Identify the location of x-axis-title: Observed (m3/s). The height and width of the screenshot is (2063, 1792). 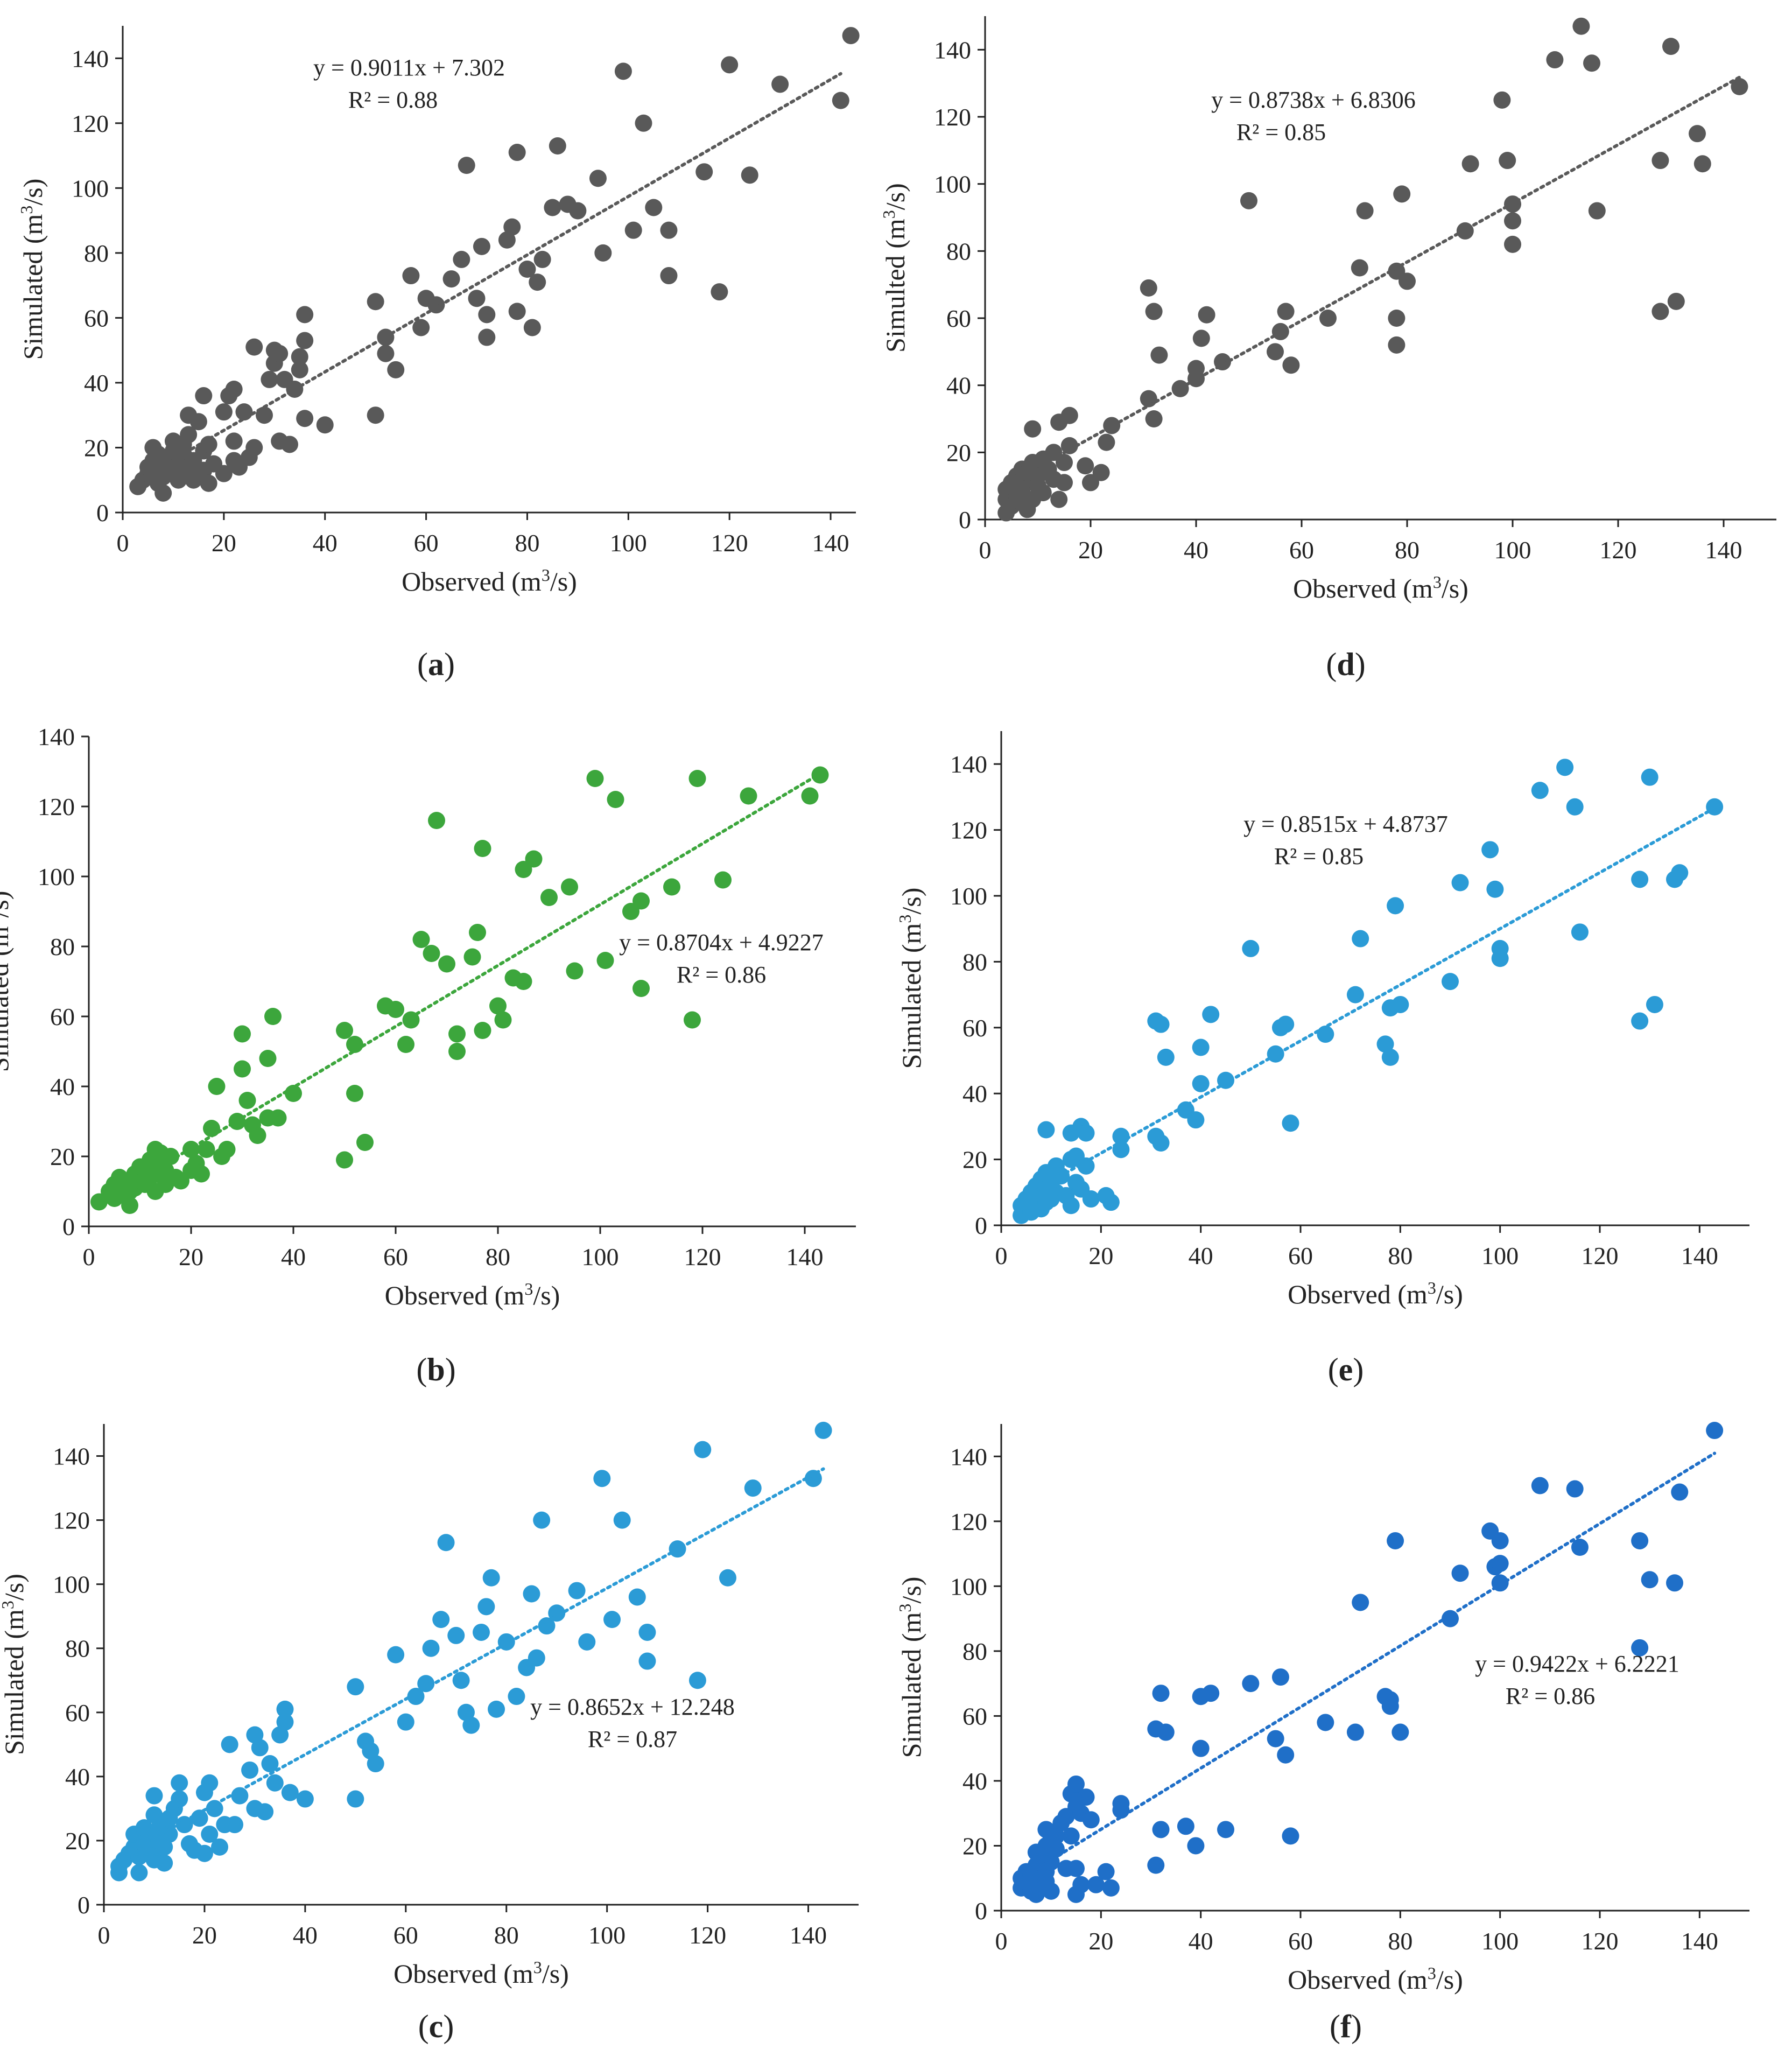
(489, 581).